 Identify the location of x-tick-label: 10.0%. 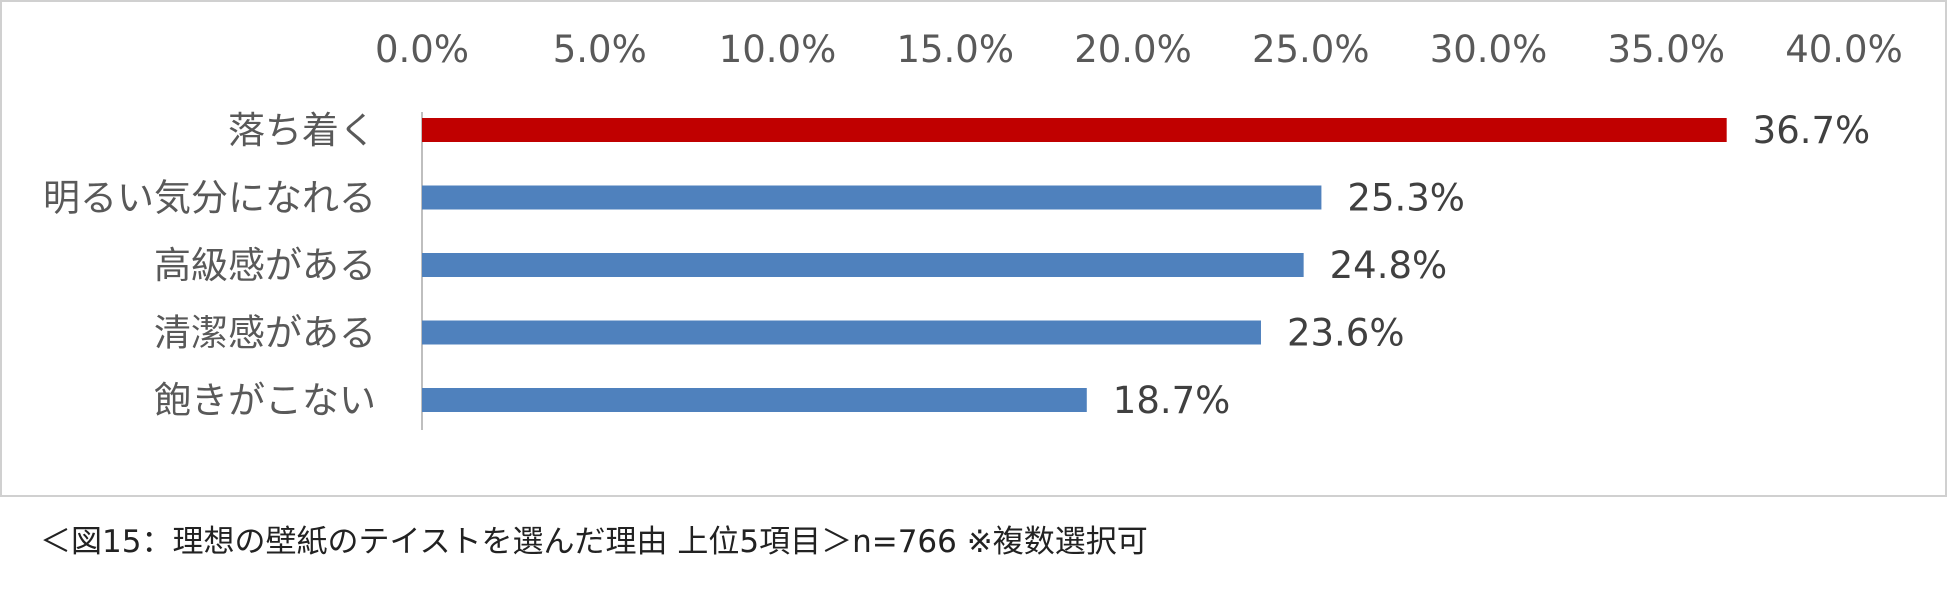
(778, 49).